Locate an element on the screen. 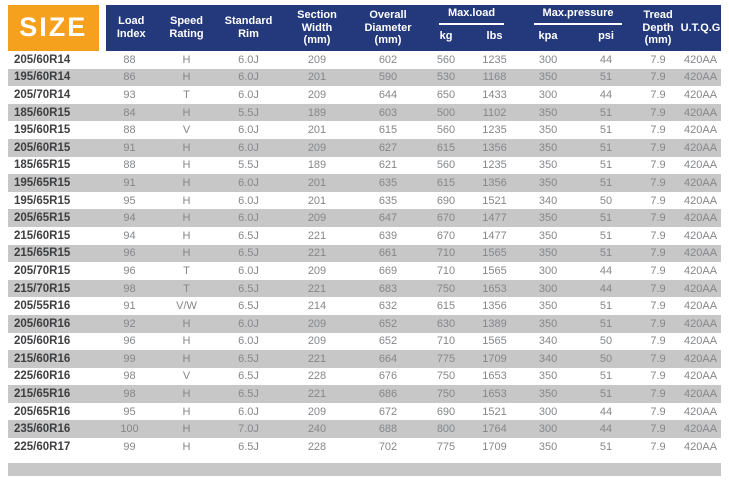 This screenshot has width=729, height=484. value-cell: 228 is located at coordinates (317, 446).